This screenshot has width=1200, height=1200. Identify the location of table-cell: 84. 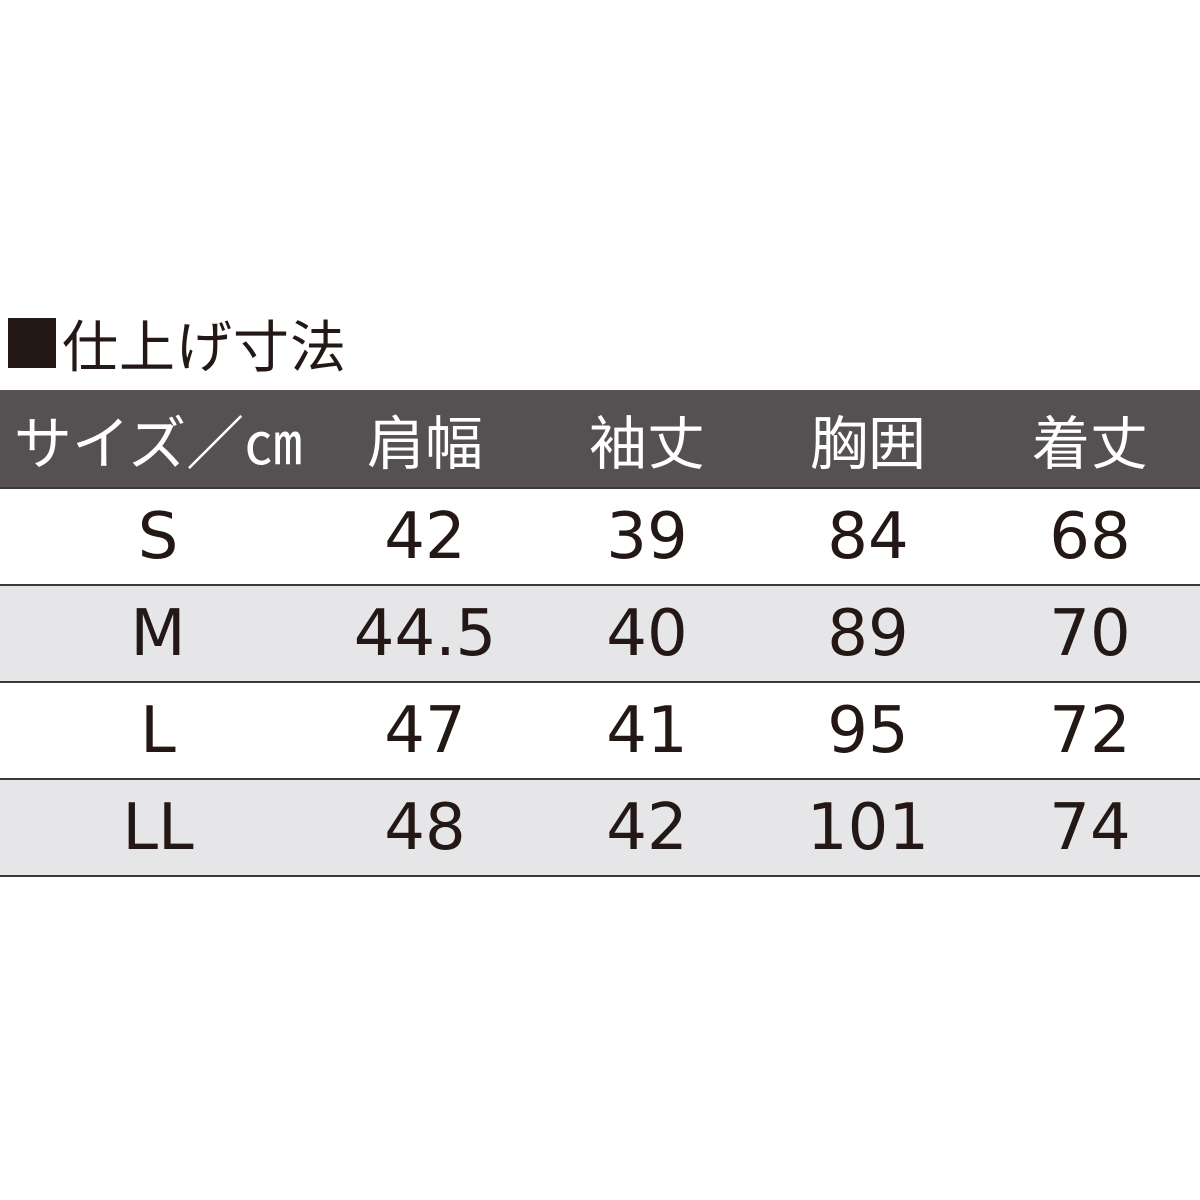
(868, 536).